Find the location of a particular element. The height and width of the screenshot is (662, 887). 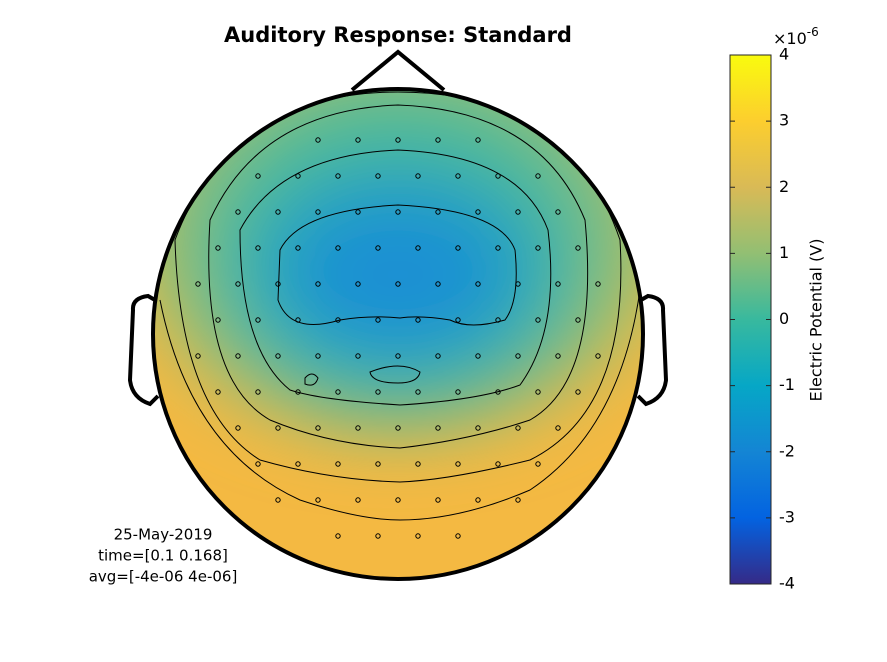

colorbar-tick-label: -1 is located at coordinates (787, 384).